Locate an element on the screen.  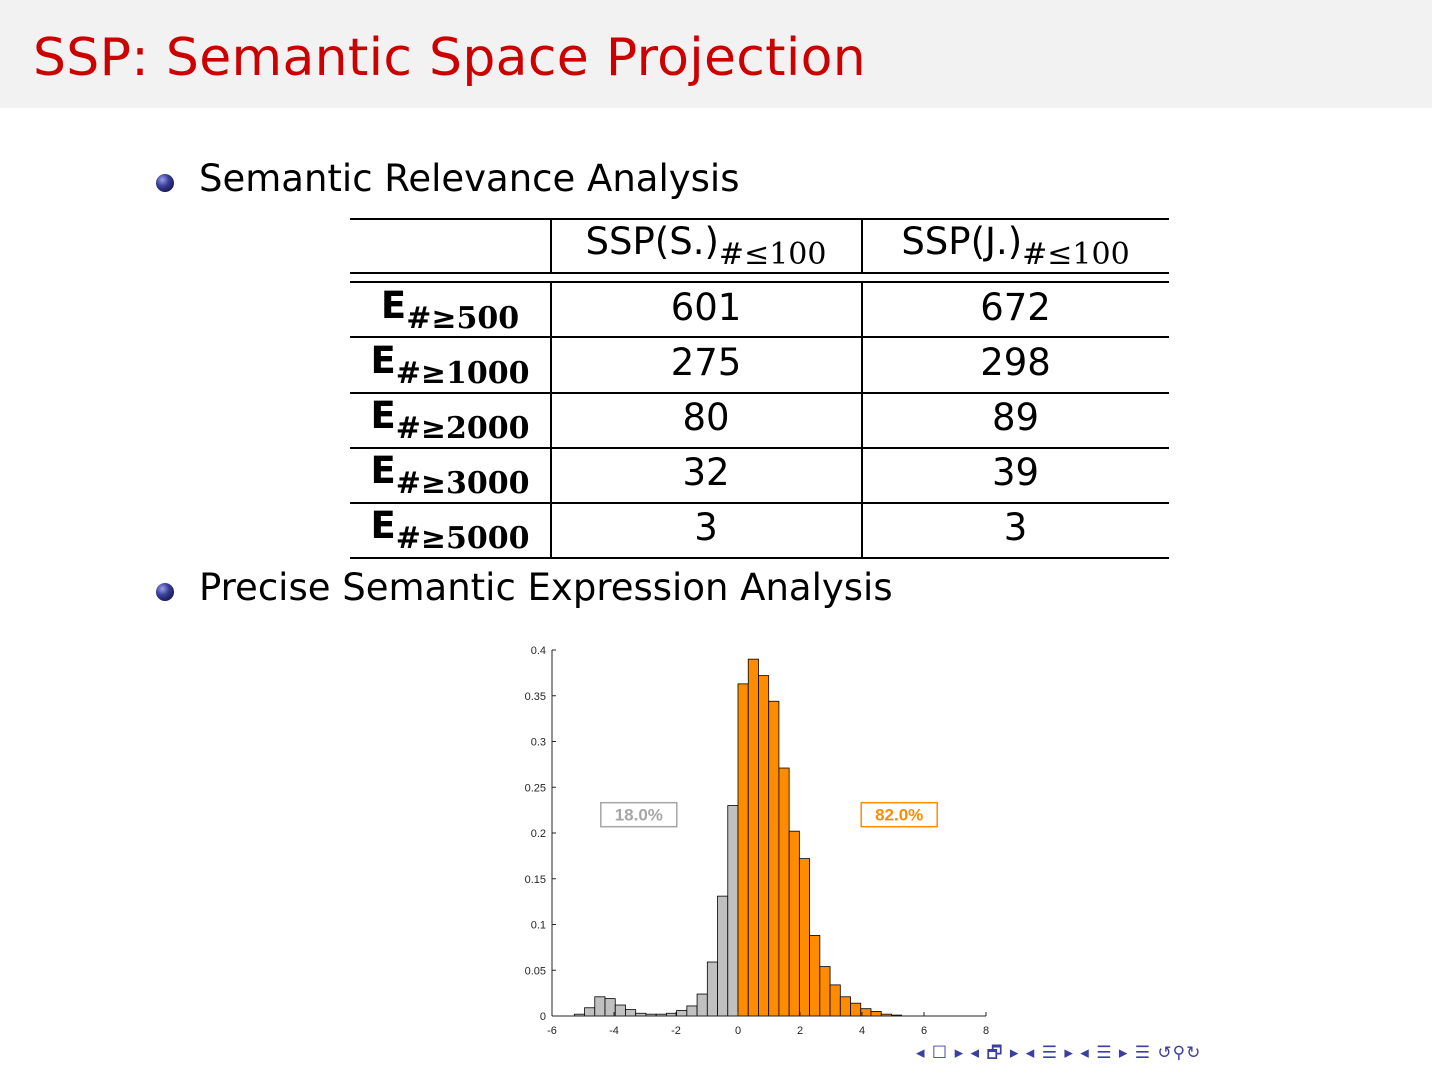
y-tick-label: 0.4 is located at coordinates (538, 651).